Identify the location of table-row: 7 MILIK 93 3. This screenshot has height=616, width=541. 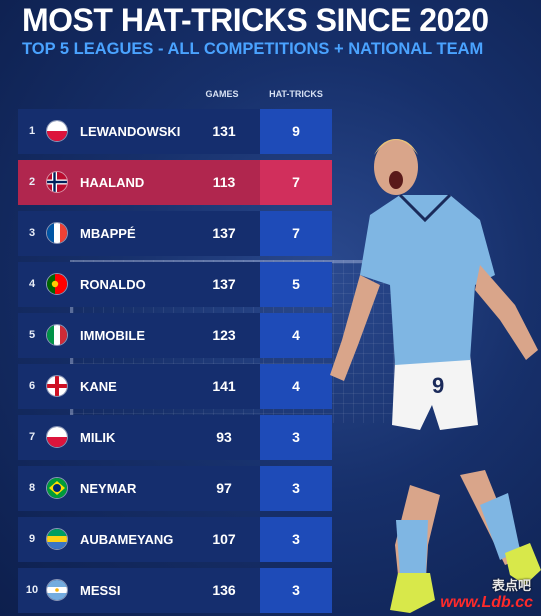
(175, 437).